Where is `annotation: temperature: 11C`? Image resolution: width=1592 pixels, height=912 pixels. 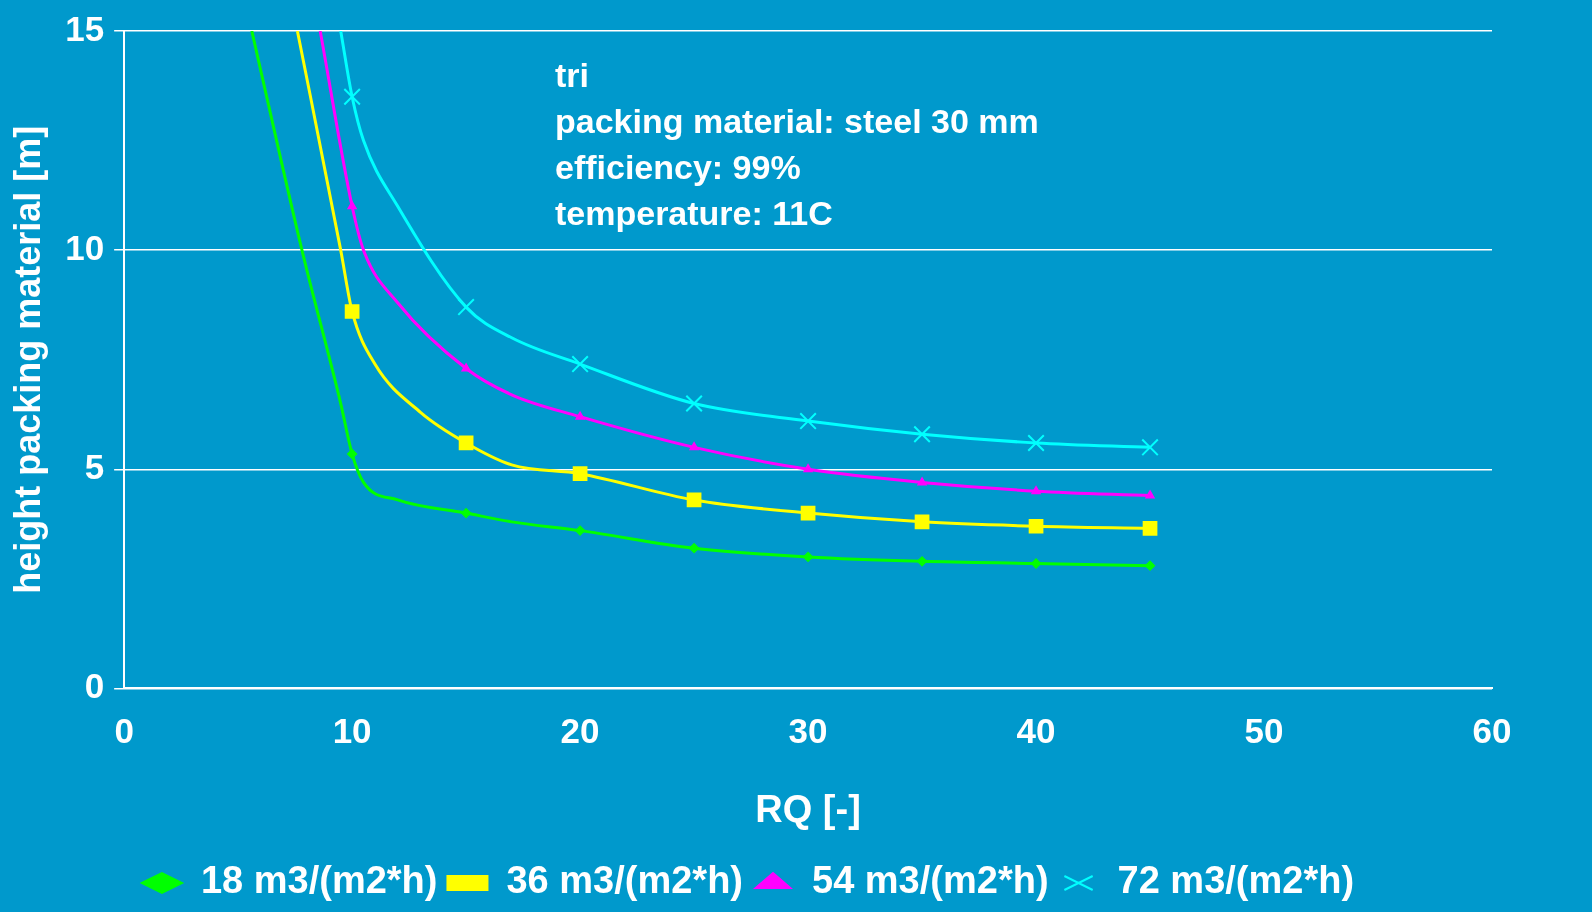 annotation: temperature: 11C is located at coordinates (694, 213).